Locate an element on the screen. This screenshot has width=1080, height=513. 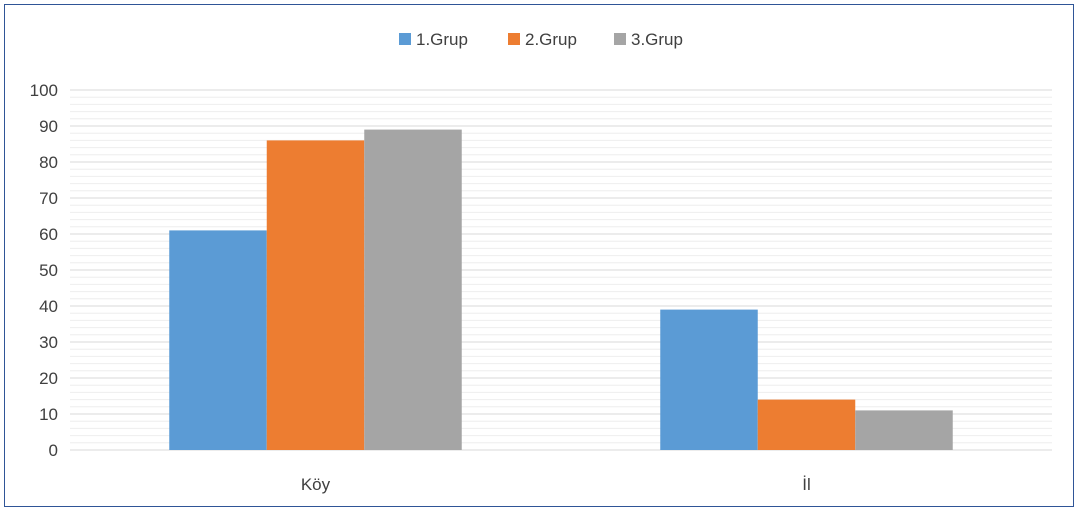
y-axis: 0 10 20 30 40 50 60 70 80 90 100 is located at coordinates (44, 270).